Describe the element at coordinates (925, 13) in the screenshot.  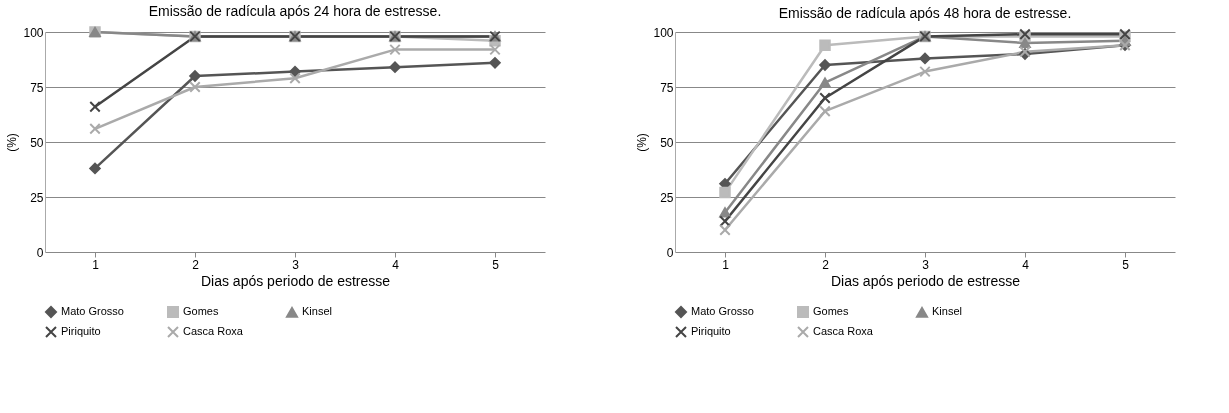
I see `chart-title: Emissão de radícula após 48 hora de estresse.` at that location.